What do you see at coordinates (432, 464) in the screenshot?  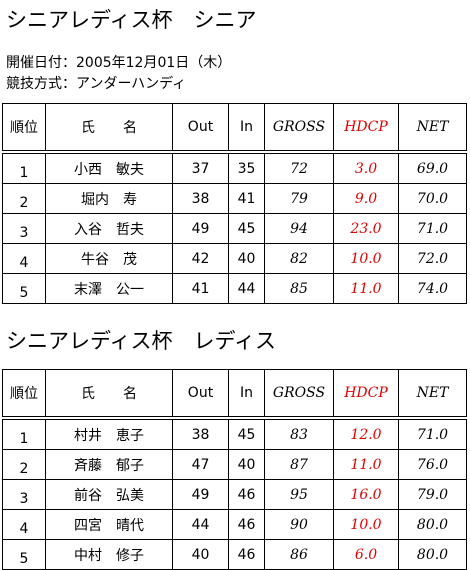 I see `cell: 76.0` at bounding box center [432, 464].